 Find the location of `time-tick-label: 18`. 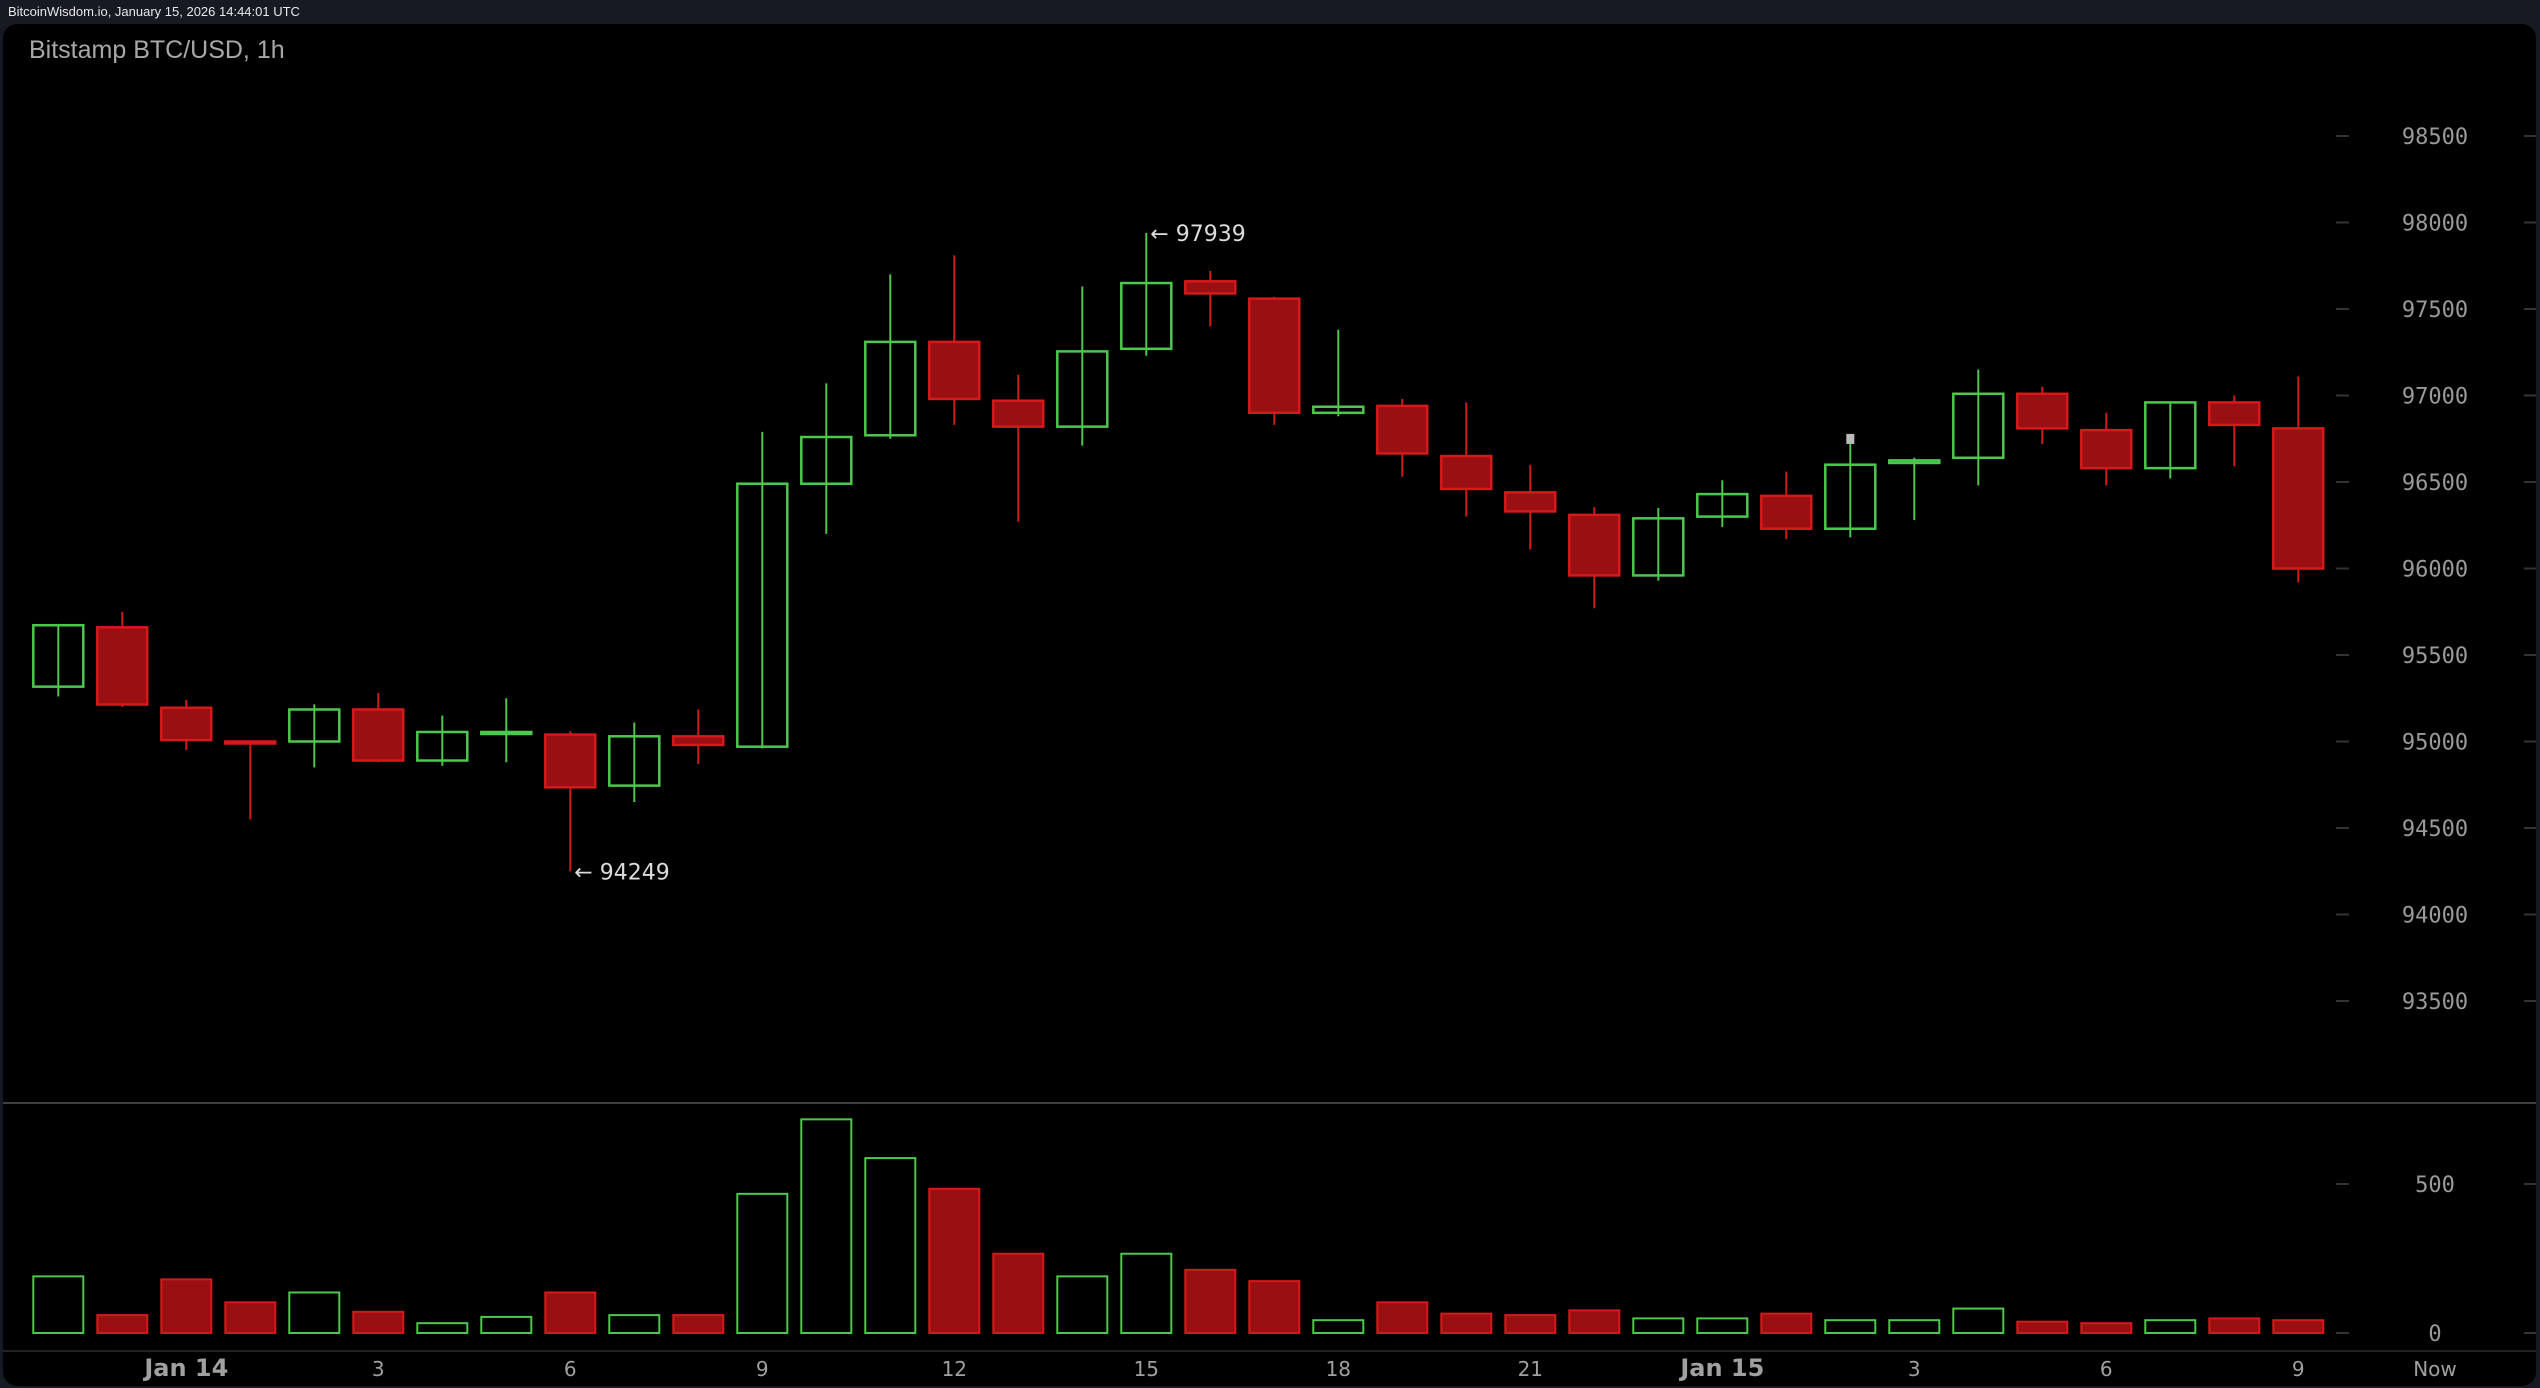

time-tick-label: 18 is located at coordinates (1338, 1369).